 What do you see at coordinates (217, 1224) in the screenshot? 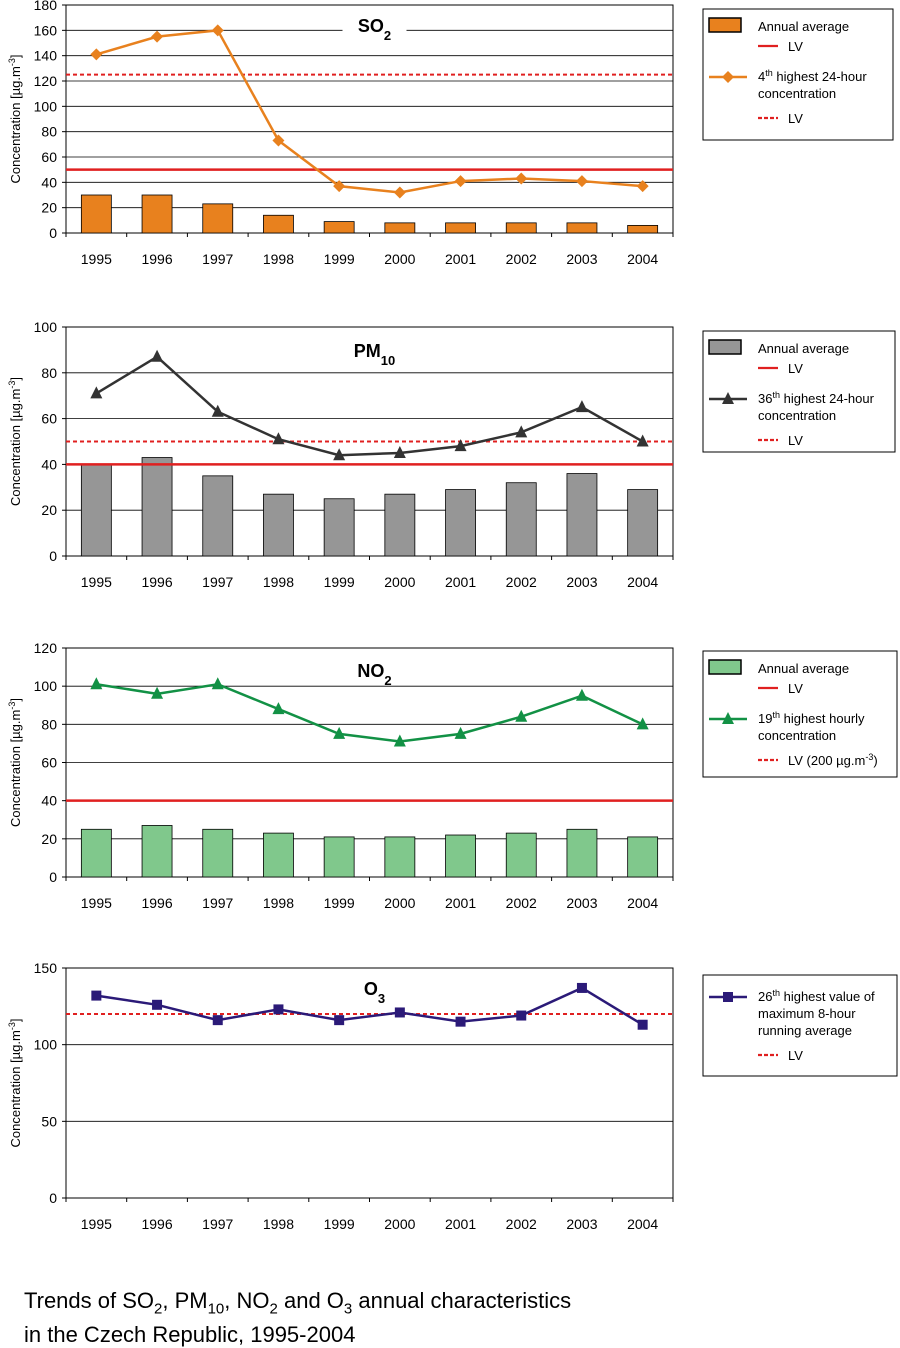
I see `x-tick-label: 1997` at bounding box center [217, 1224].